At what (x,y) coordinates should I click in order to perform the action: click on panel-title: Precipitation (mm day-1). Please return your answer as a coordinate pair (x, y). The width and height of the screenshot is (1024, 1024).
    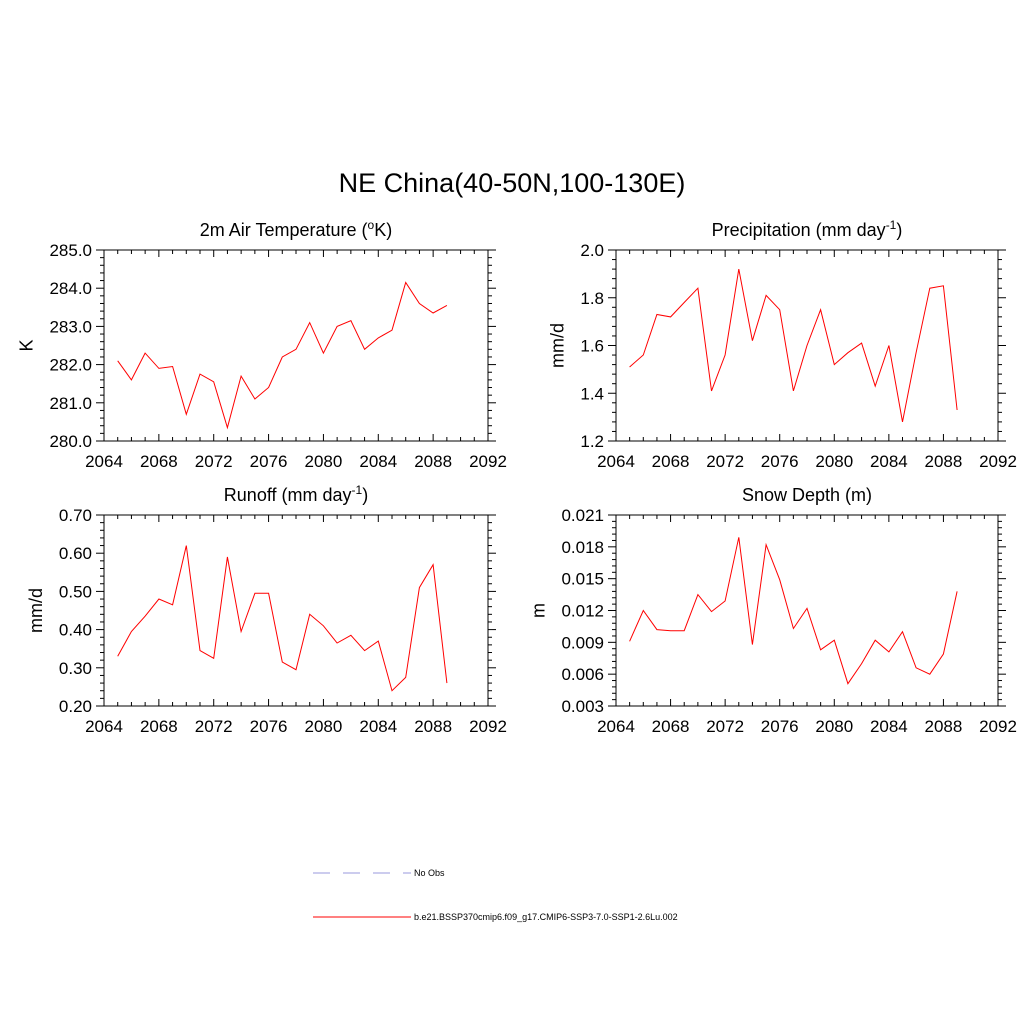
    Looking at the image, I should click on (807, 229).